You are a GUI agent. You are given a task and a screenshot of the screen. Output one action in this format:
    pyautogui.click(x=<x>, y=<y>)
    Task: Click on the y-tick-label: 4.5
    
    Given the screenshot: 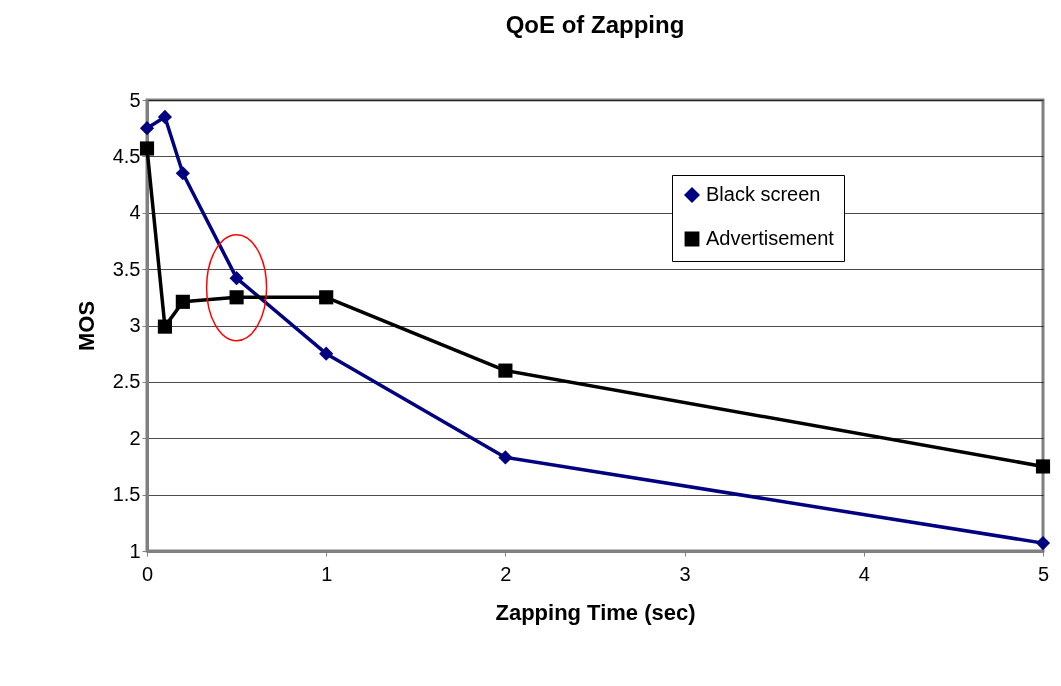 What is the action you would take?
    pyautogui.click(x=126, y=155)
    